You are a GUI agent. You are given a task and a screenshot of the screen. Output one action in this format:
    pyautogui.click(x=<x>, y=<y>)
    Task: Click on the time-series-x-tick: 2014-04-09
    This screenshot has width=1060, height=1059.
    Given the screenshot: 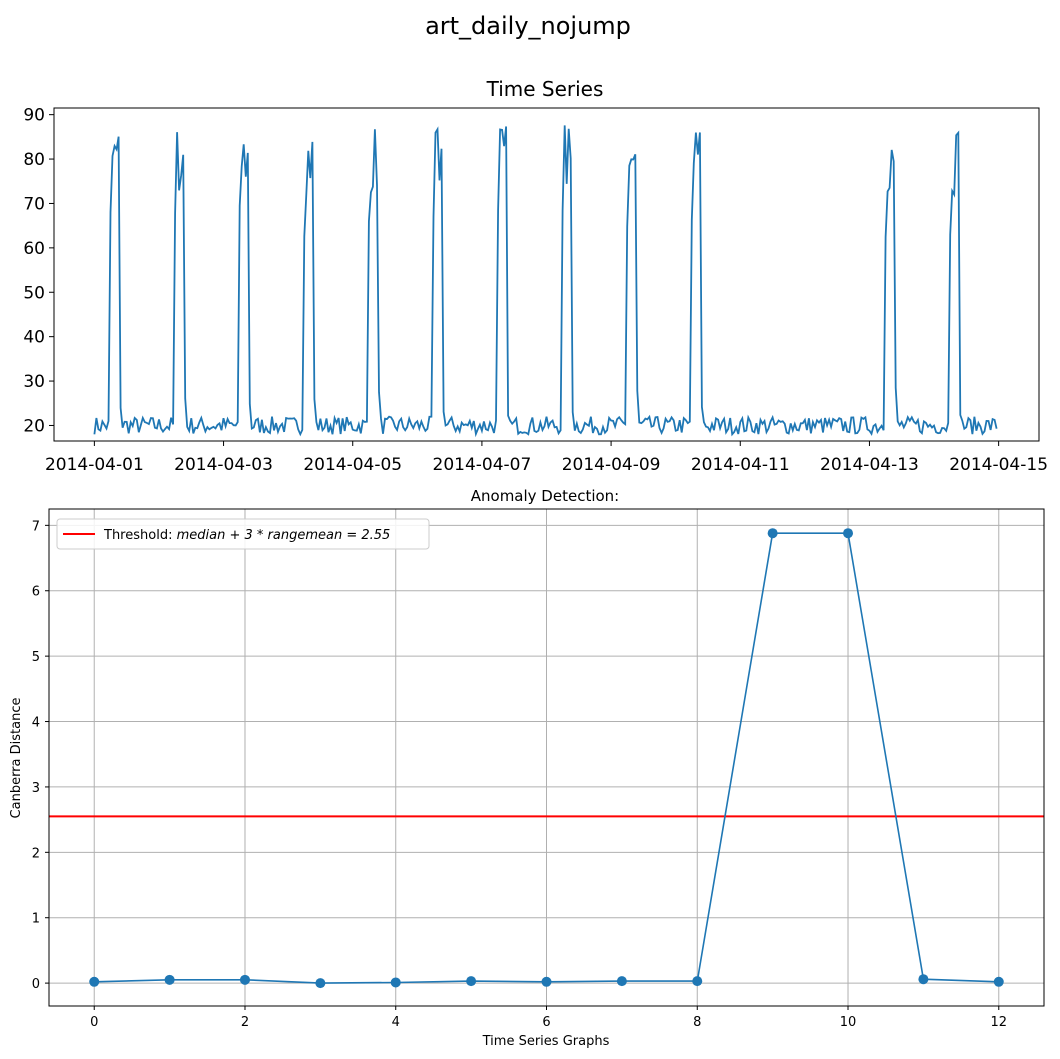 What is the action you would take?
    pyautogui.click(x=611, y=465)
    